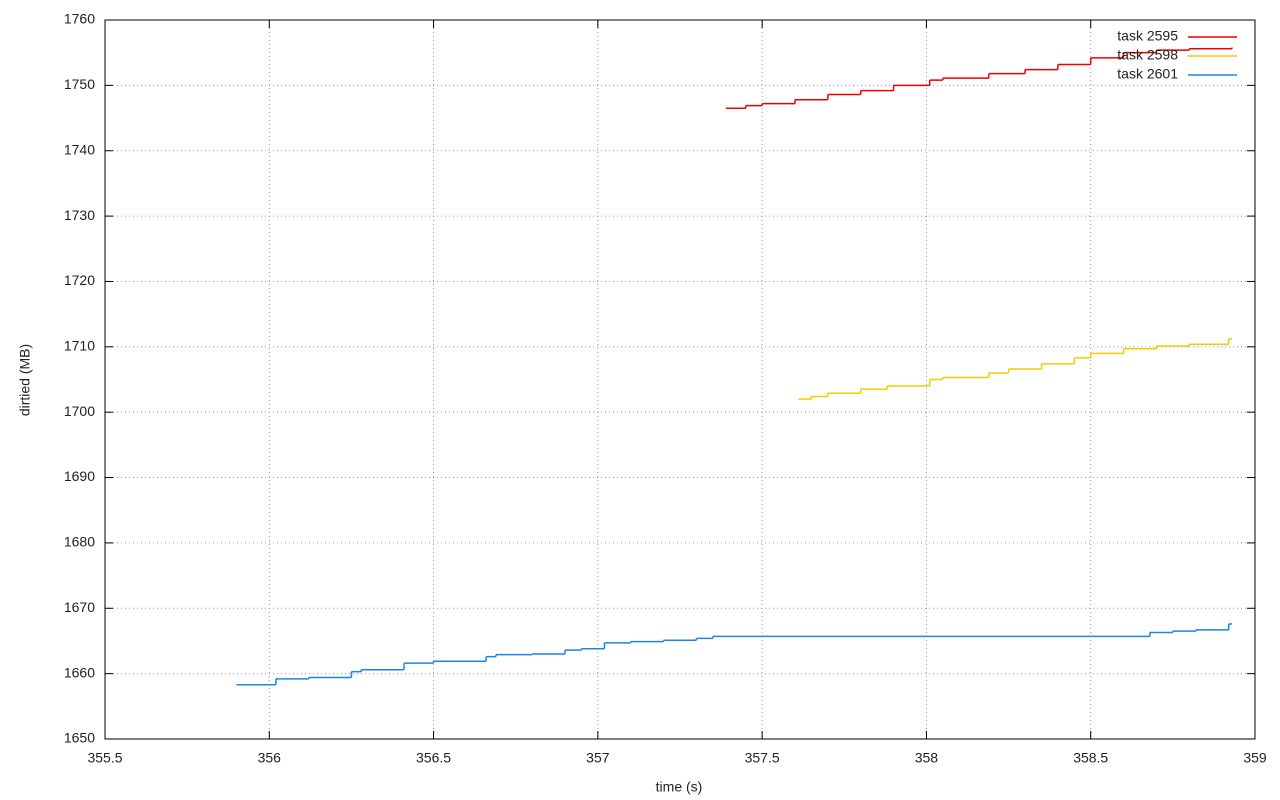 The width and height of the screenshot is (1280, 800). I want to click on y-tick-label: 1740, so click(79, 149).